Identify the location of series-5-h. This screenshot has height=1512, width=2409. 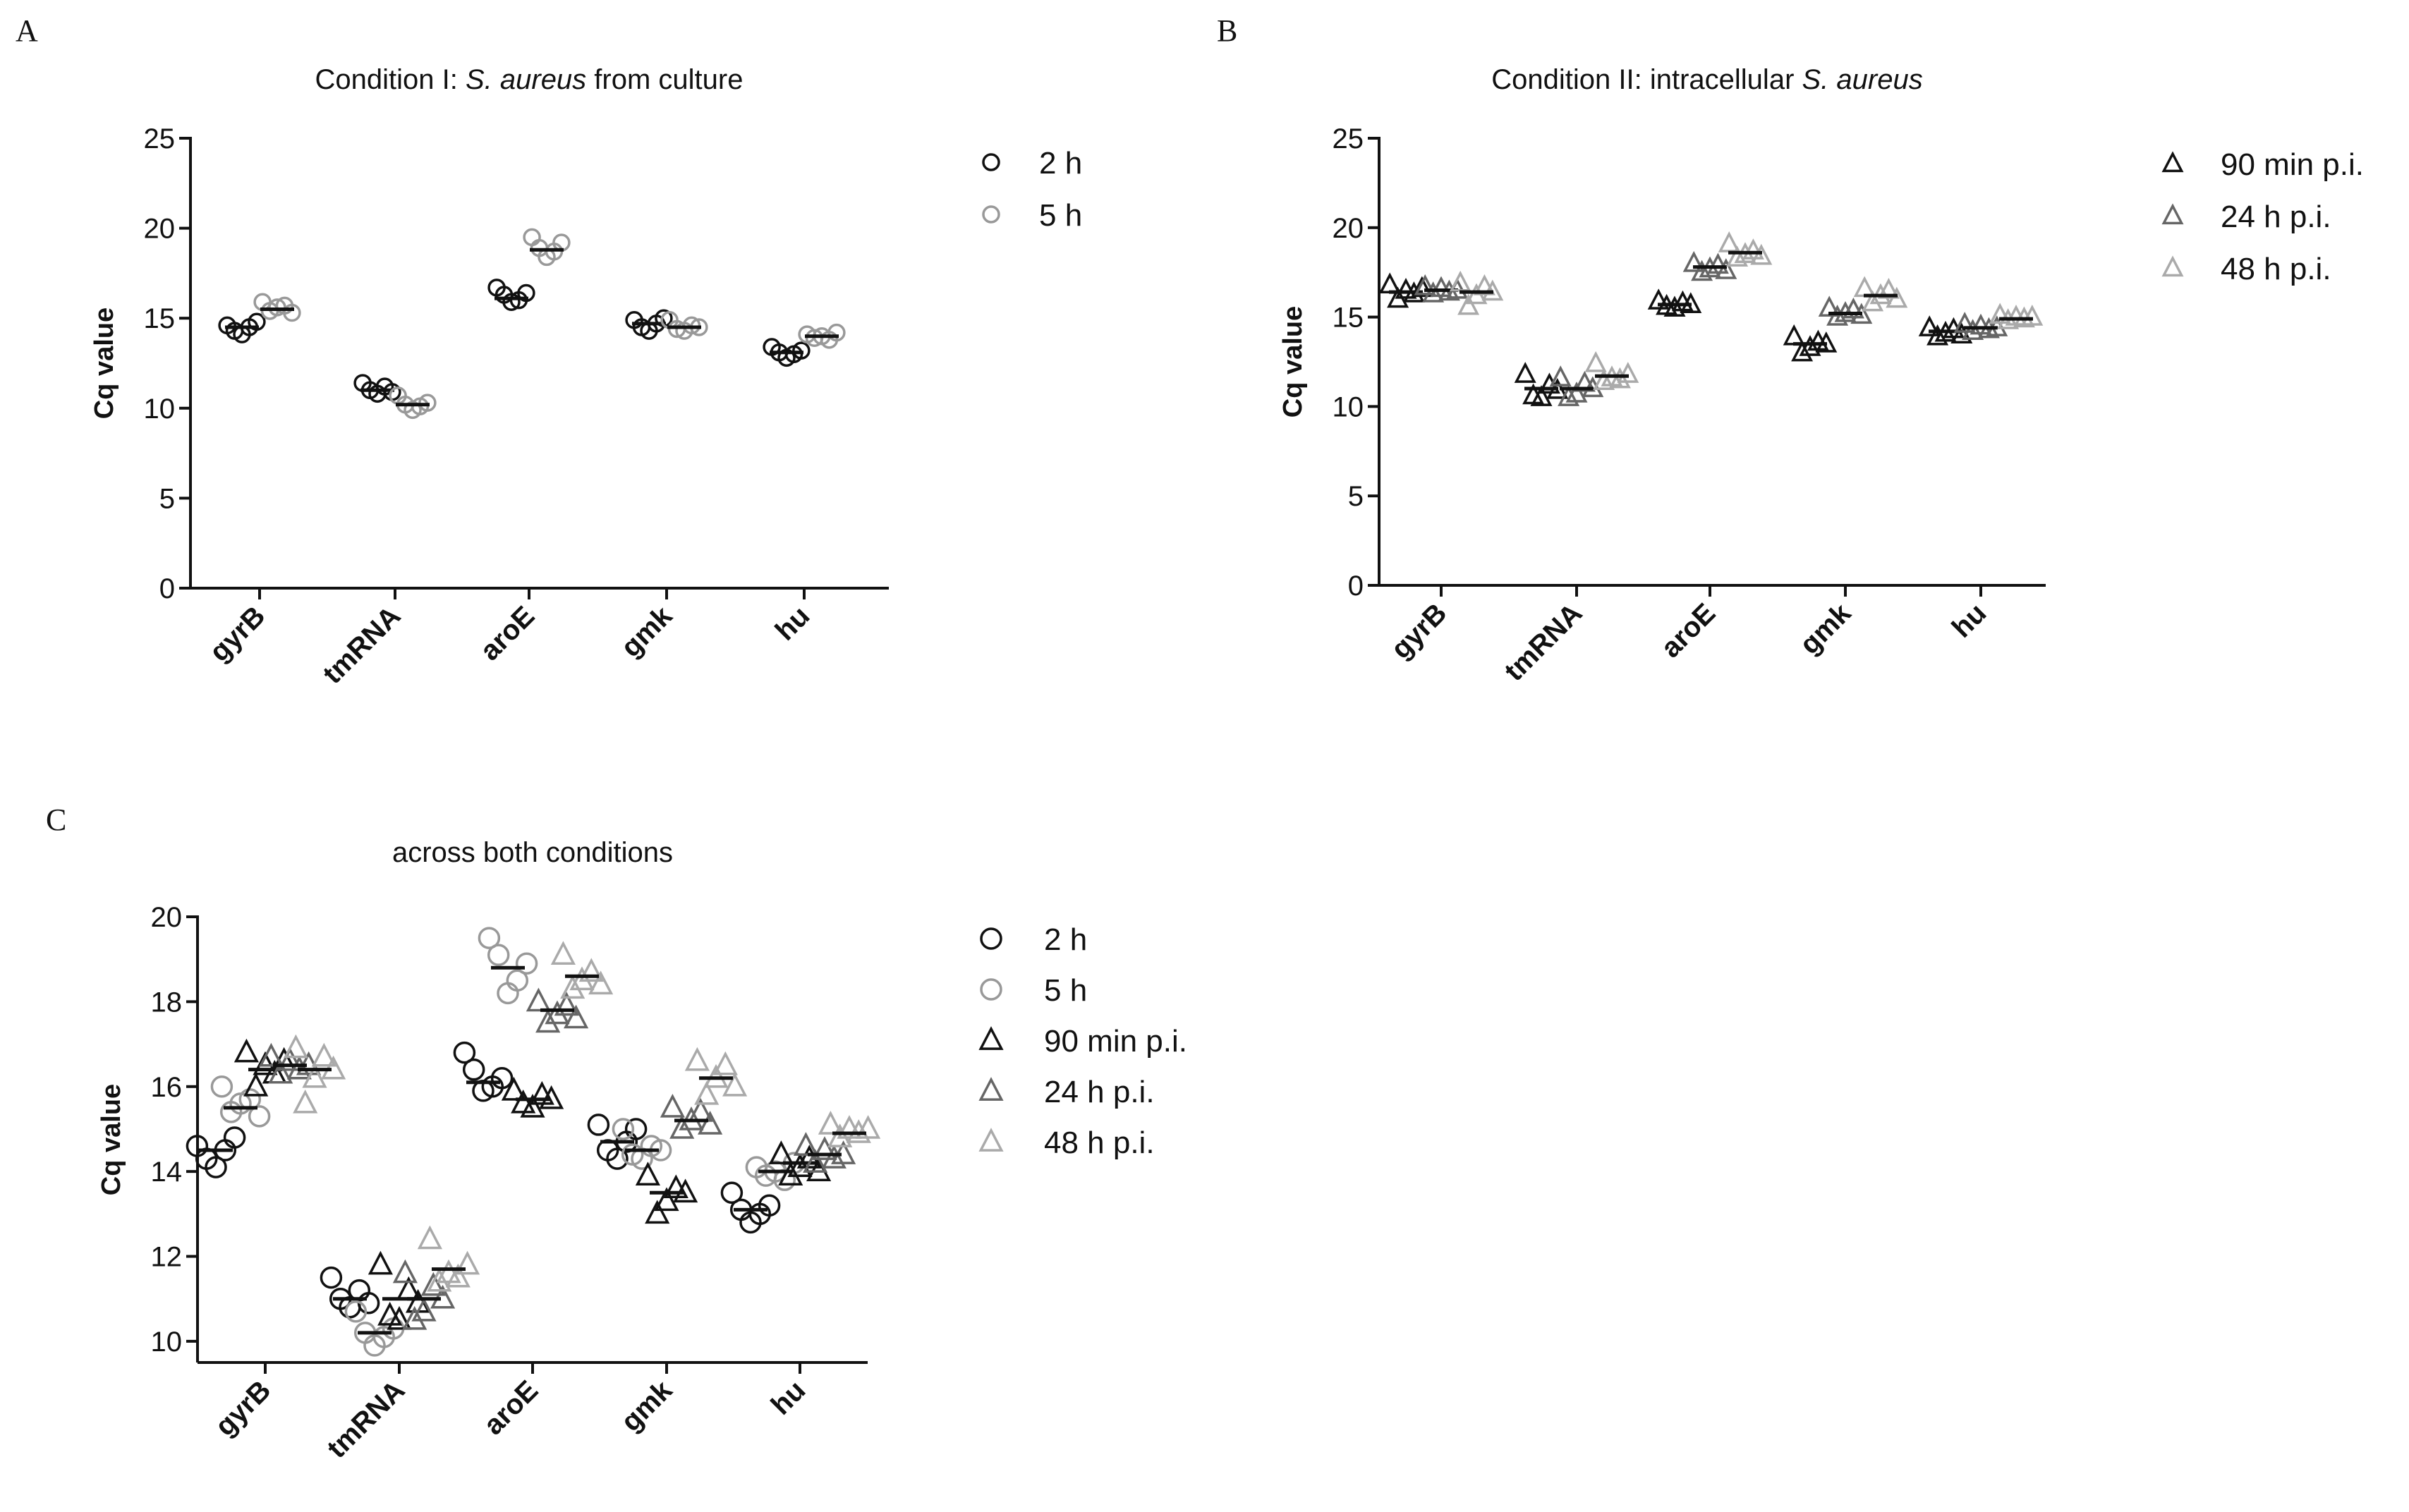
(508, 1142).